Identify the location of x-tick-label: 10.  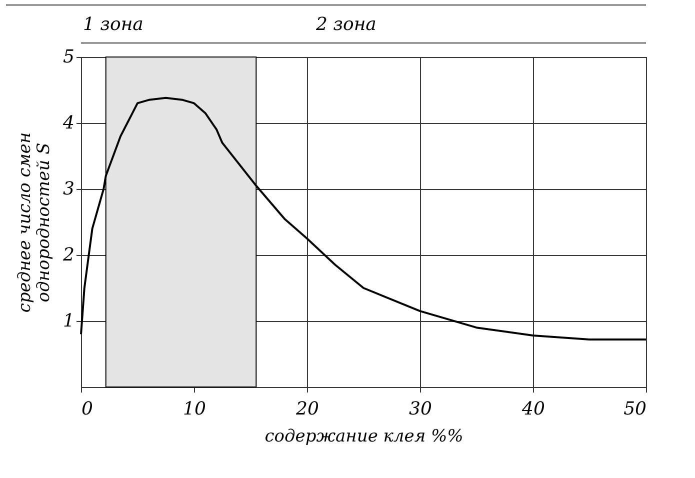
(194, 409).